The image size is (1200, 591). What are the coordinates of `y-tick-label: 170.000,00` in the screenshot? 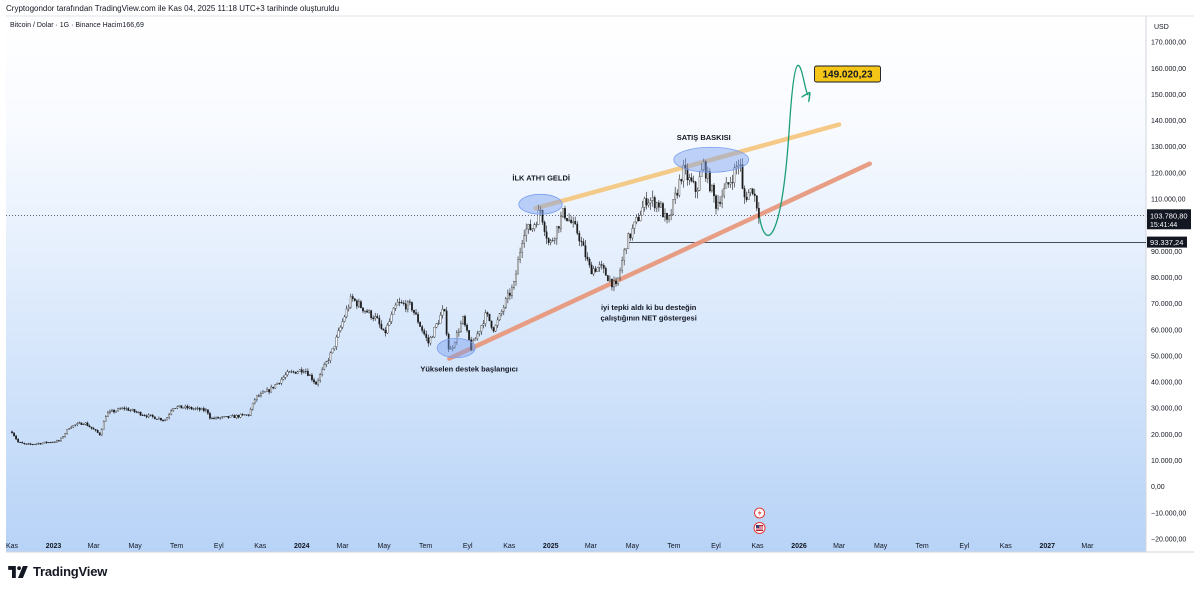 It's located at (1168, 43).